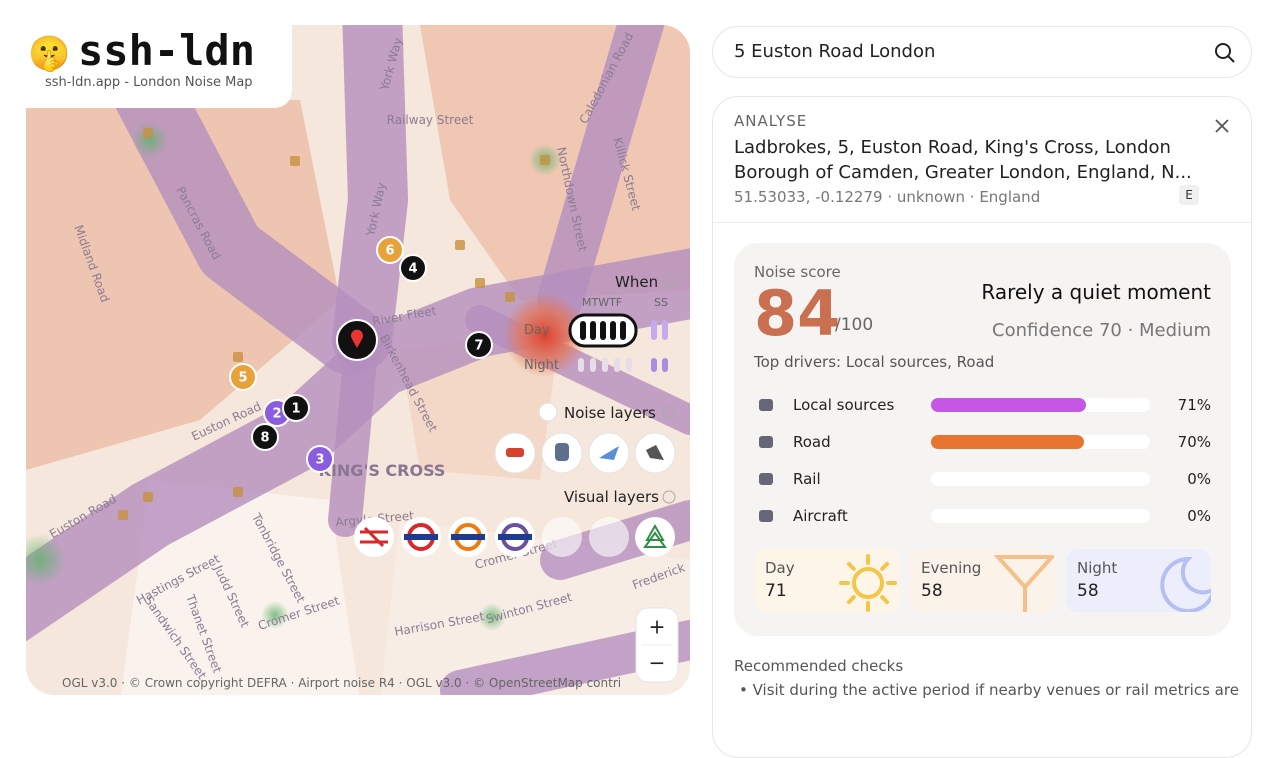 The width and height of the screenshot is (1280, 758). I want to click on marker-count: 7, so click(478, 346).